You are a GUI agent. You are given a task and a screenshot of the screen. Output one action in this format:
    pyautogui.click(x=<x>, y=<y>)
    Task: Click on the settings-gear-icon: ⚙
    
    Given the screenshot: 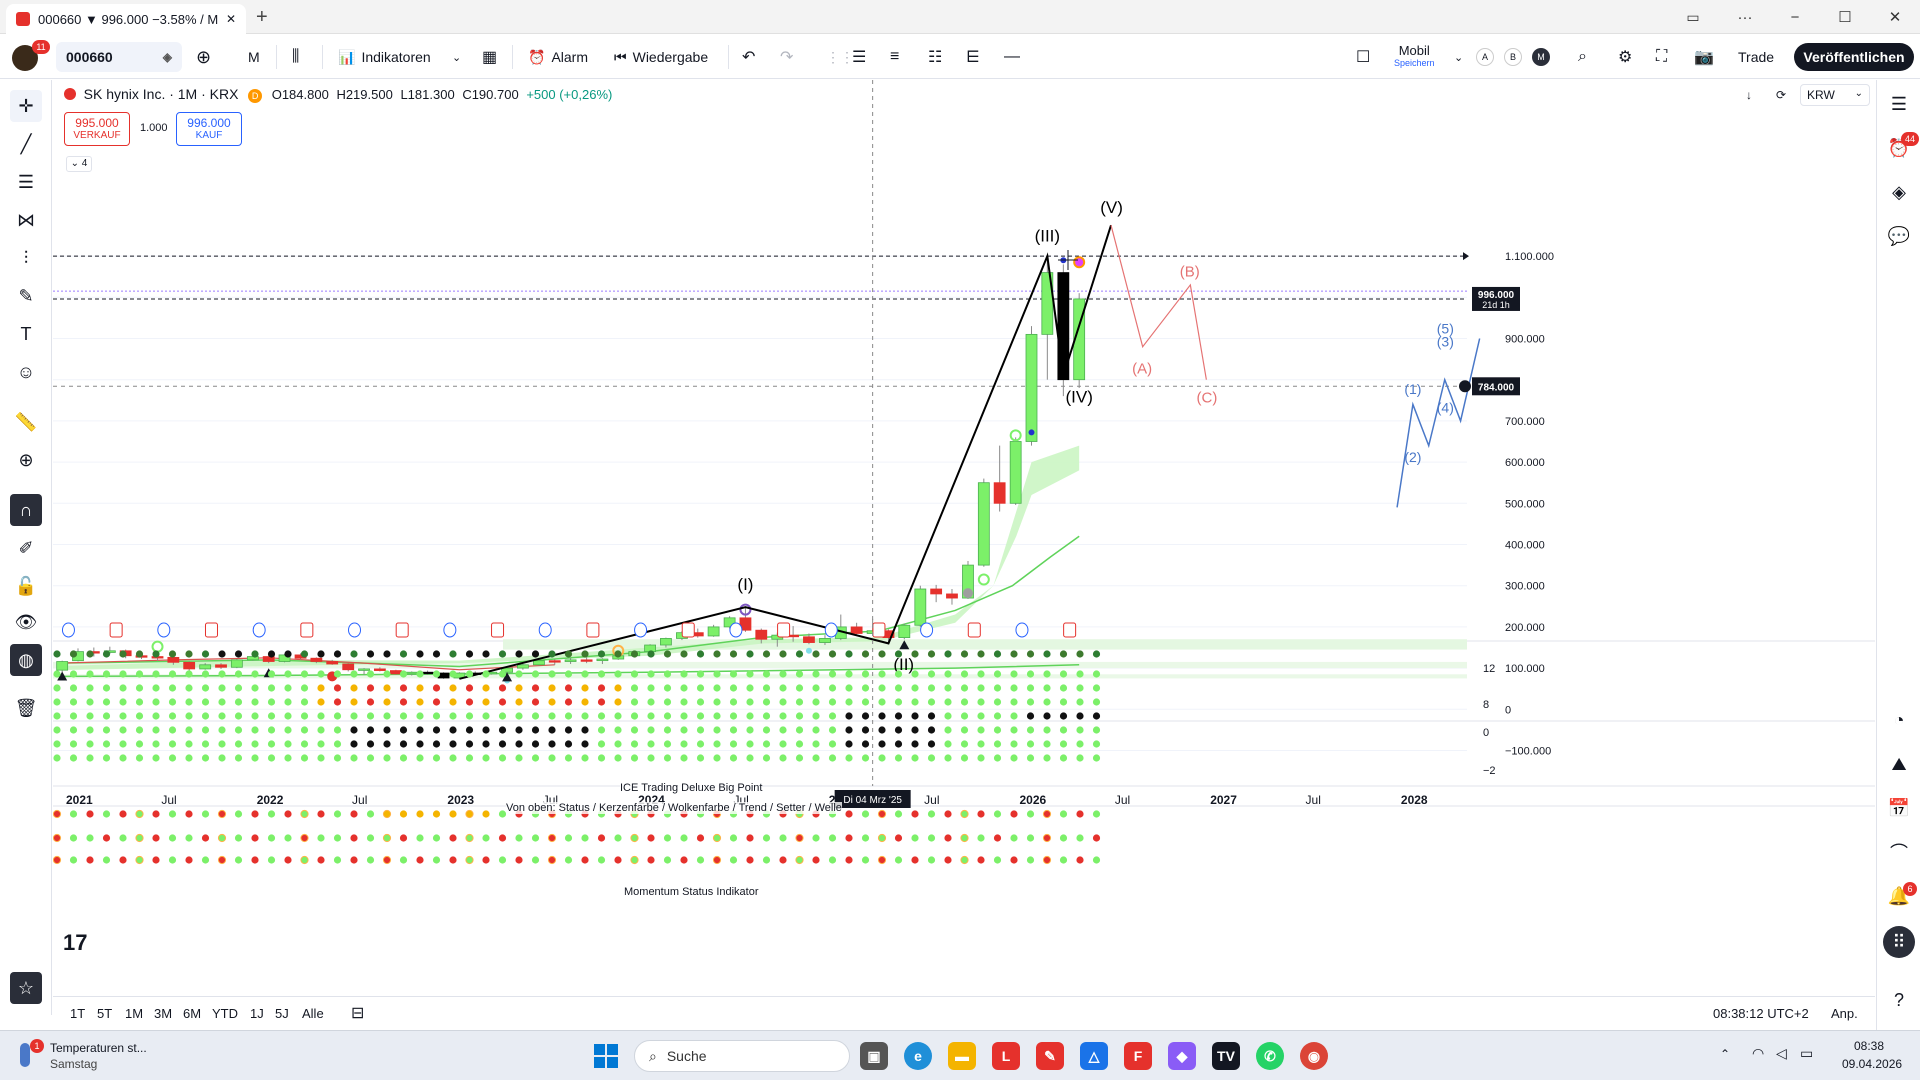 What is the action you would take?
    pyautogui.click(x=1625, y=57)
    